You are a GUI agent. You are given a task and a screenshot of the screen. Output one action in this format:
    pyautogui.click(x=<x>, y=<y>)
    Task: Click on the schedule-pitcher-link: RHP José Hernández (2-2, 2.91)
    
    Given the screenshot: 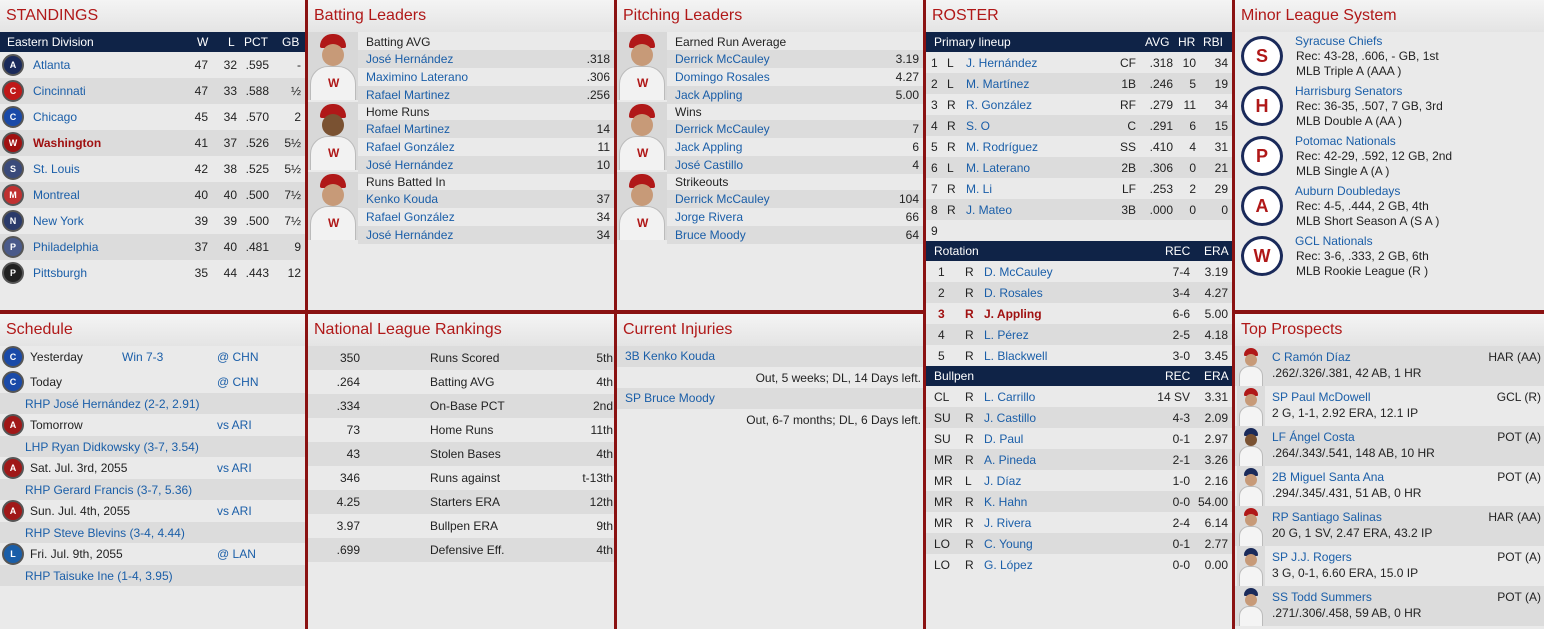 What is the action you would take?
    pyautogui.click(x=112, y=404)
    